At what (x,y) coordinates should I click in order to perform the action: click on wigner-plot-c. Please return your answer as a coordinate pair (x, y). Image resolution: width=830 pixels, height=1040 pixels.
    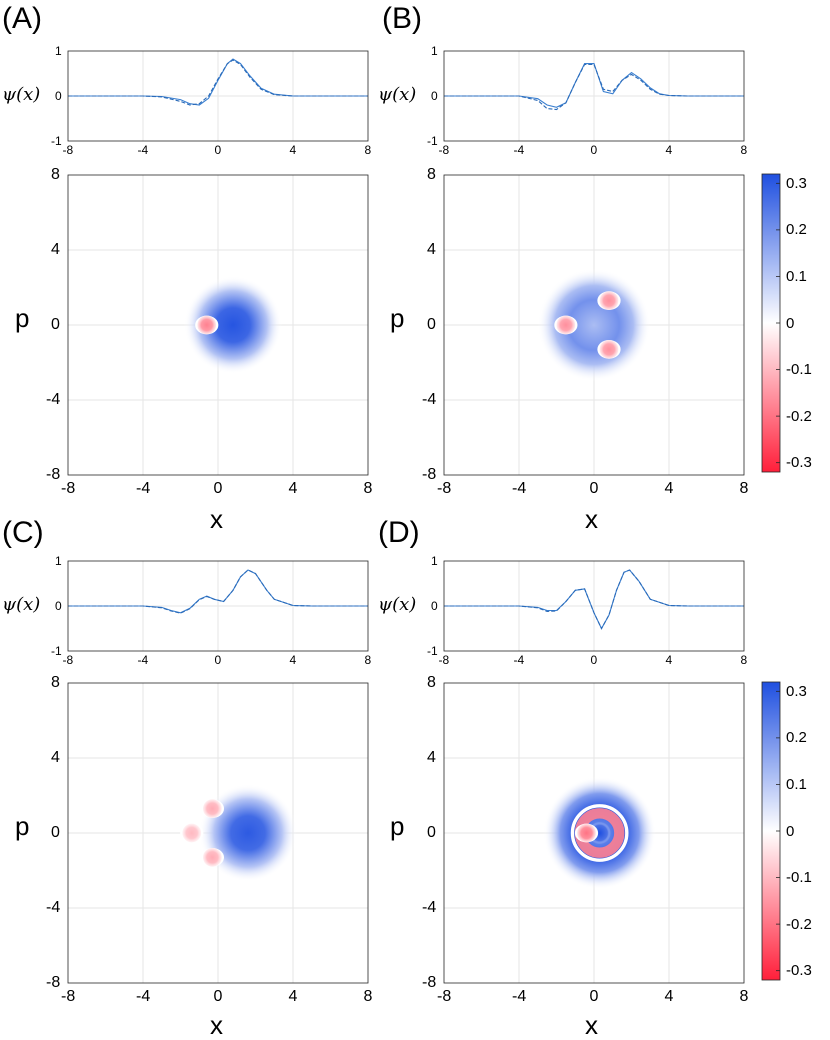
    Looking at the image, I should click on (218, 833).